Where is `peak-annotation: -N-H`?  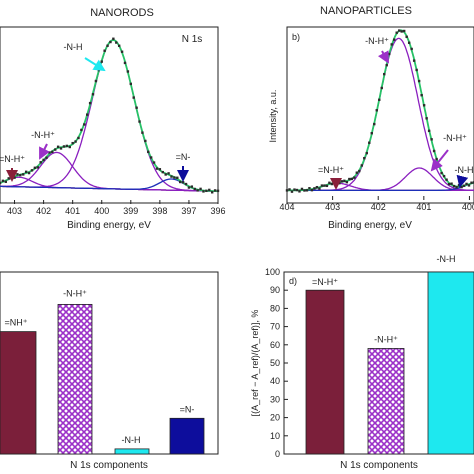 peak-annotation: -N-H is located at coordinates (464, 170).